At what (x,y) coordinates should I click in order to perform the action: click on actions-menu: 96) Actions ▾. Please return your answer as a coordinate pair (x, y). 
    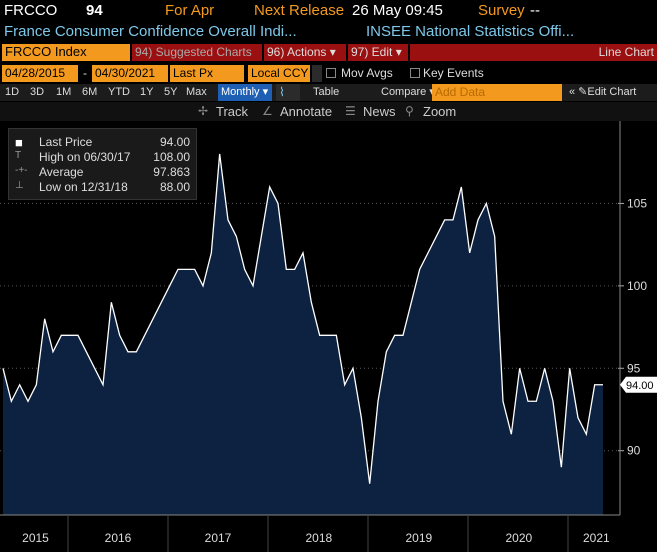
    Looking at the image, I should click on (305, 52).